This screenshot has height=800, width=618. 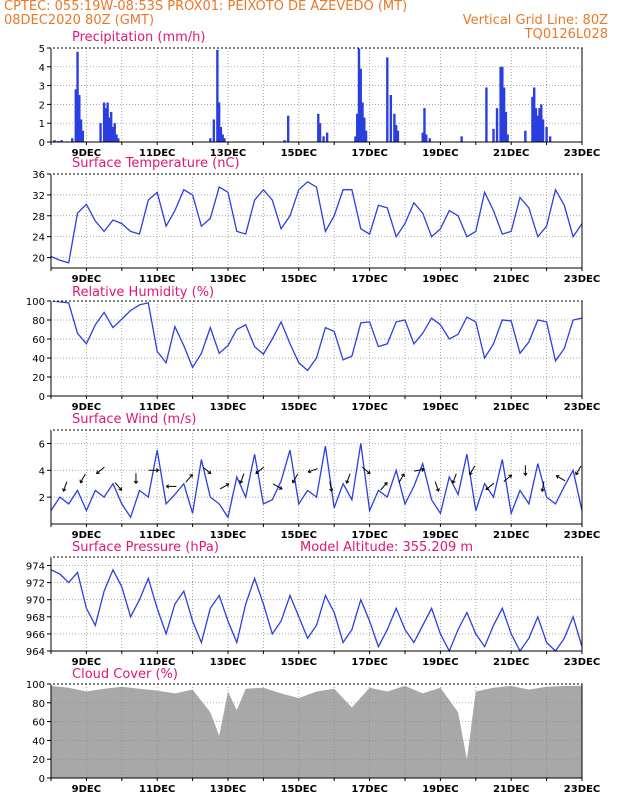 What do you see at coordinates (42, 444) in the screenshot?
I see `panel3-ytick-label: 6` at bounding box center [42, 444].